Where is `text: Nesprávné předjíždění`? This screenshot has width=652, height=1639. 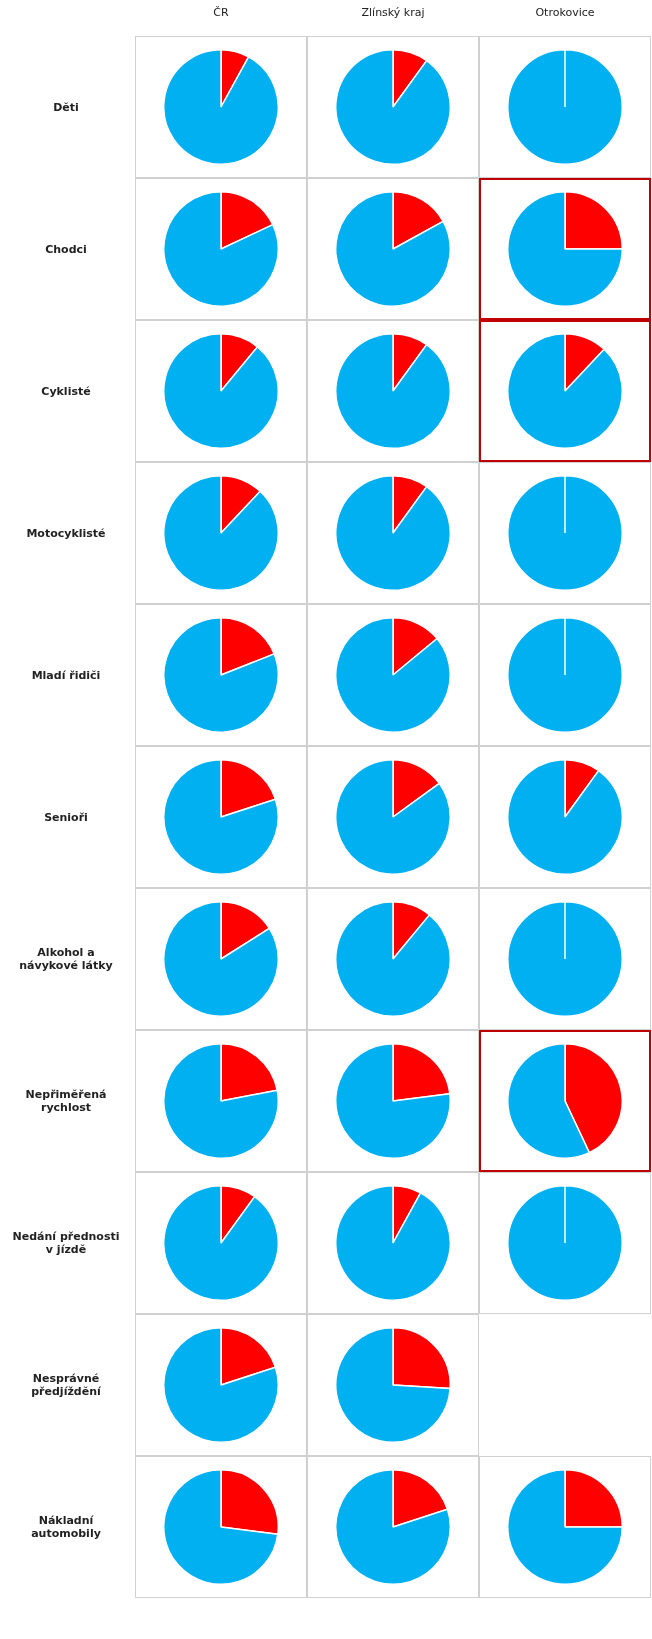
text: Nesprávné předjíždění is located at coordinates (66, 1385).